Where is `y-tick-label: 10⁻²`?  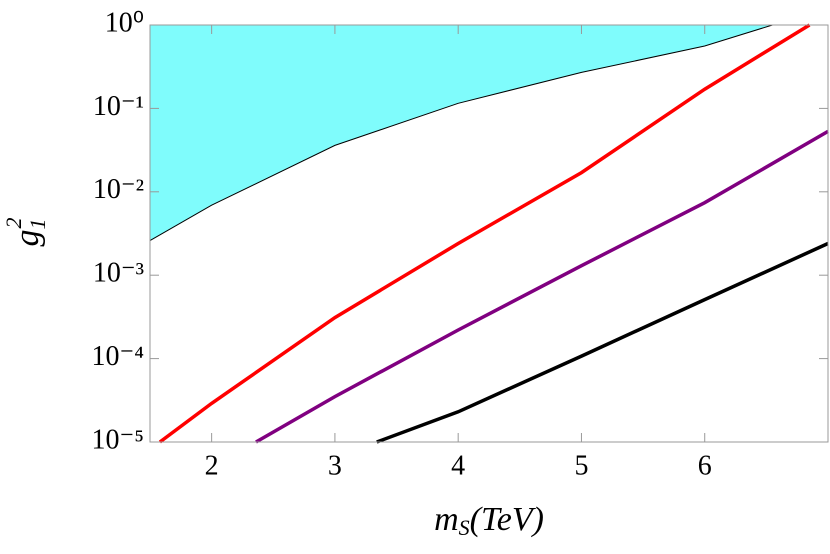
y-tick-label: 10⁻² is located at coordinates (118, 189).